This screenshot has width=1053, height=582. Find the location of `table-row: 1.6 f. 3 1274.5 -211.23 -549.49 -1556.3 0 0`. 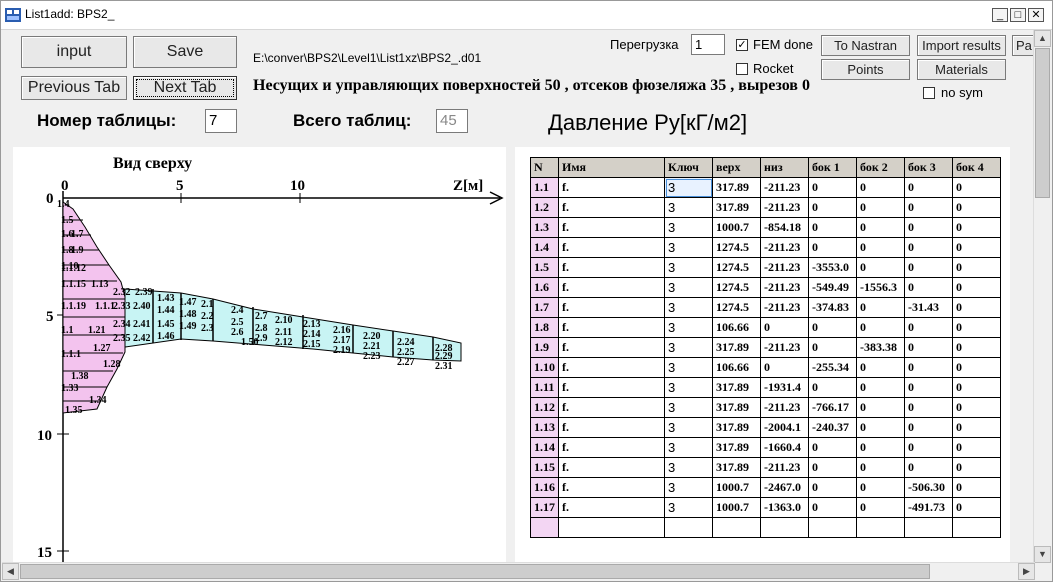

table-row: 1.6 f. 3 1274.5 -211.23 -549.49 -1556.3 0 0 is located at coordinates (765, 287).